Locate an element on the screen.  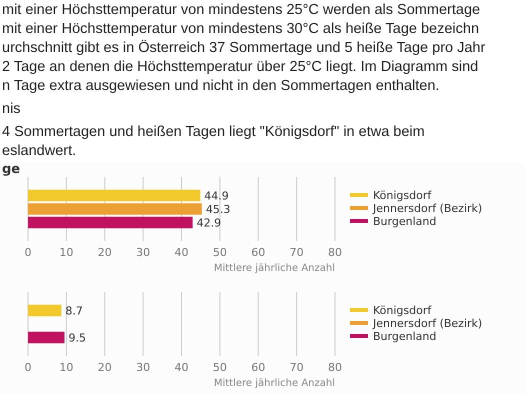
data-label: 42.9 is located at coordinates (209, 223).